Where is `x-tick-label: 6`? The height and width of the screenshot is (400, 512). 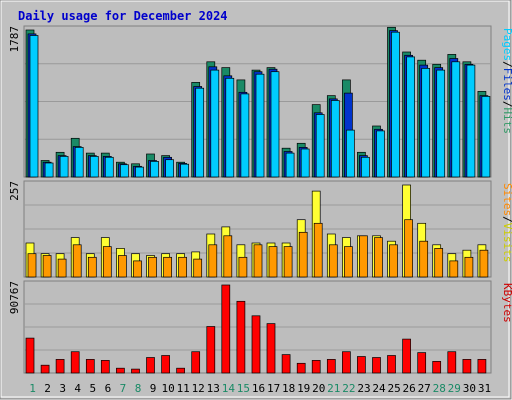
x-tick-label: 6 is located at coordinates (108, 388).